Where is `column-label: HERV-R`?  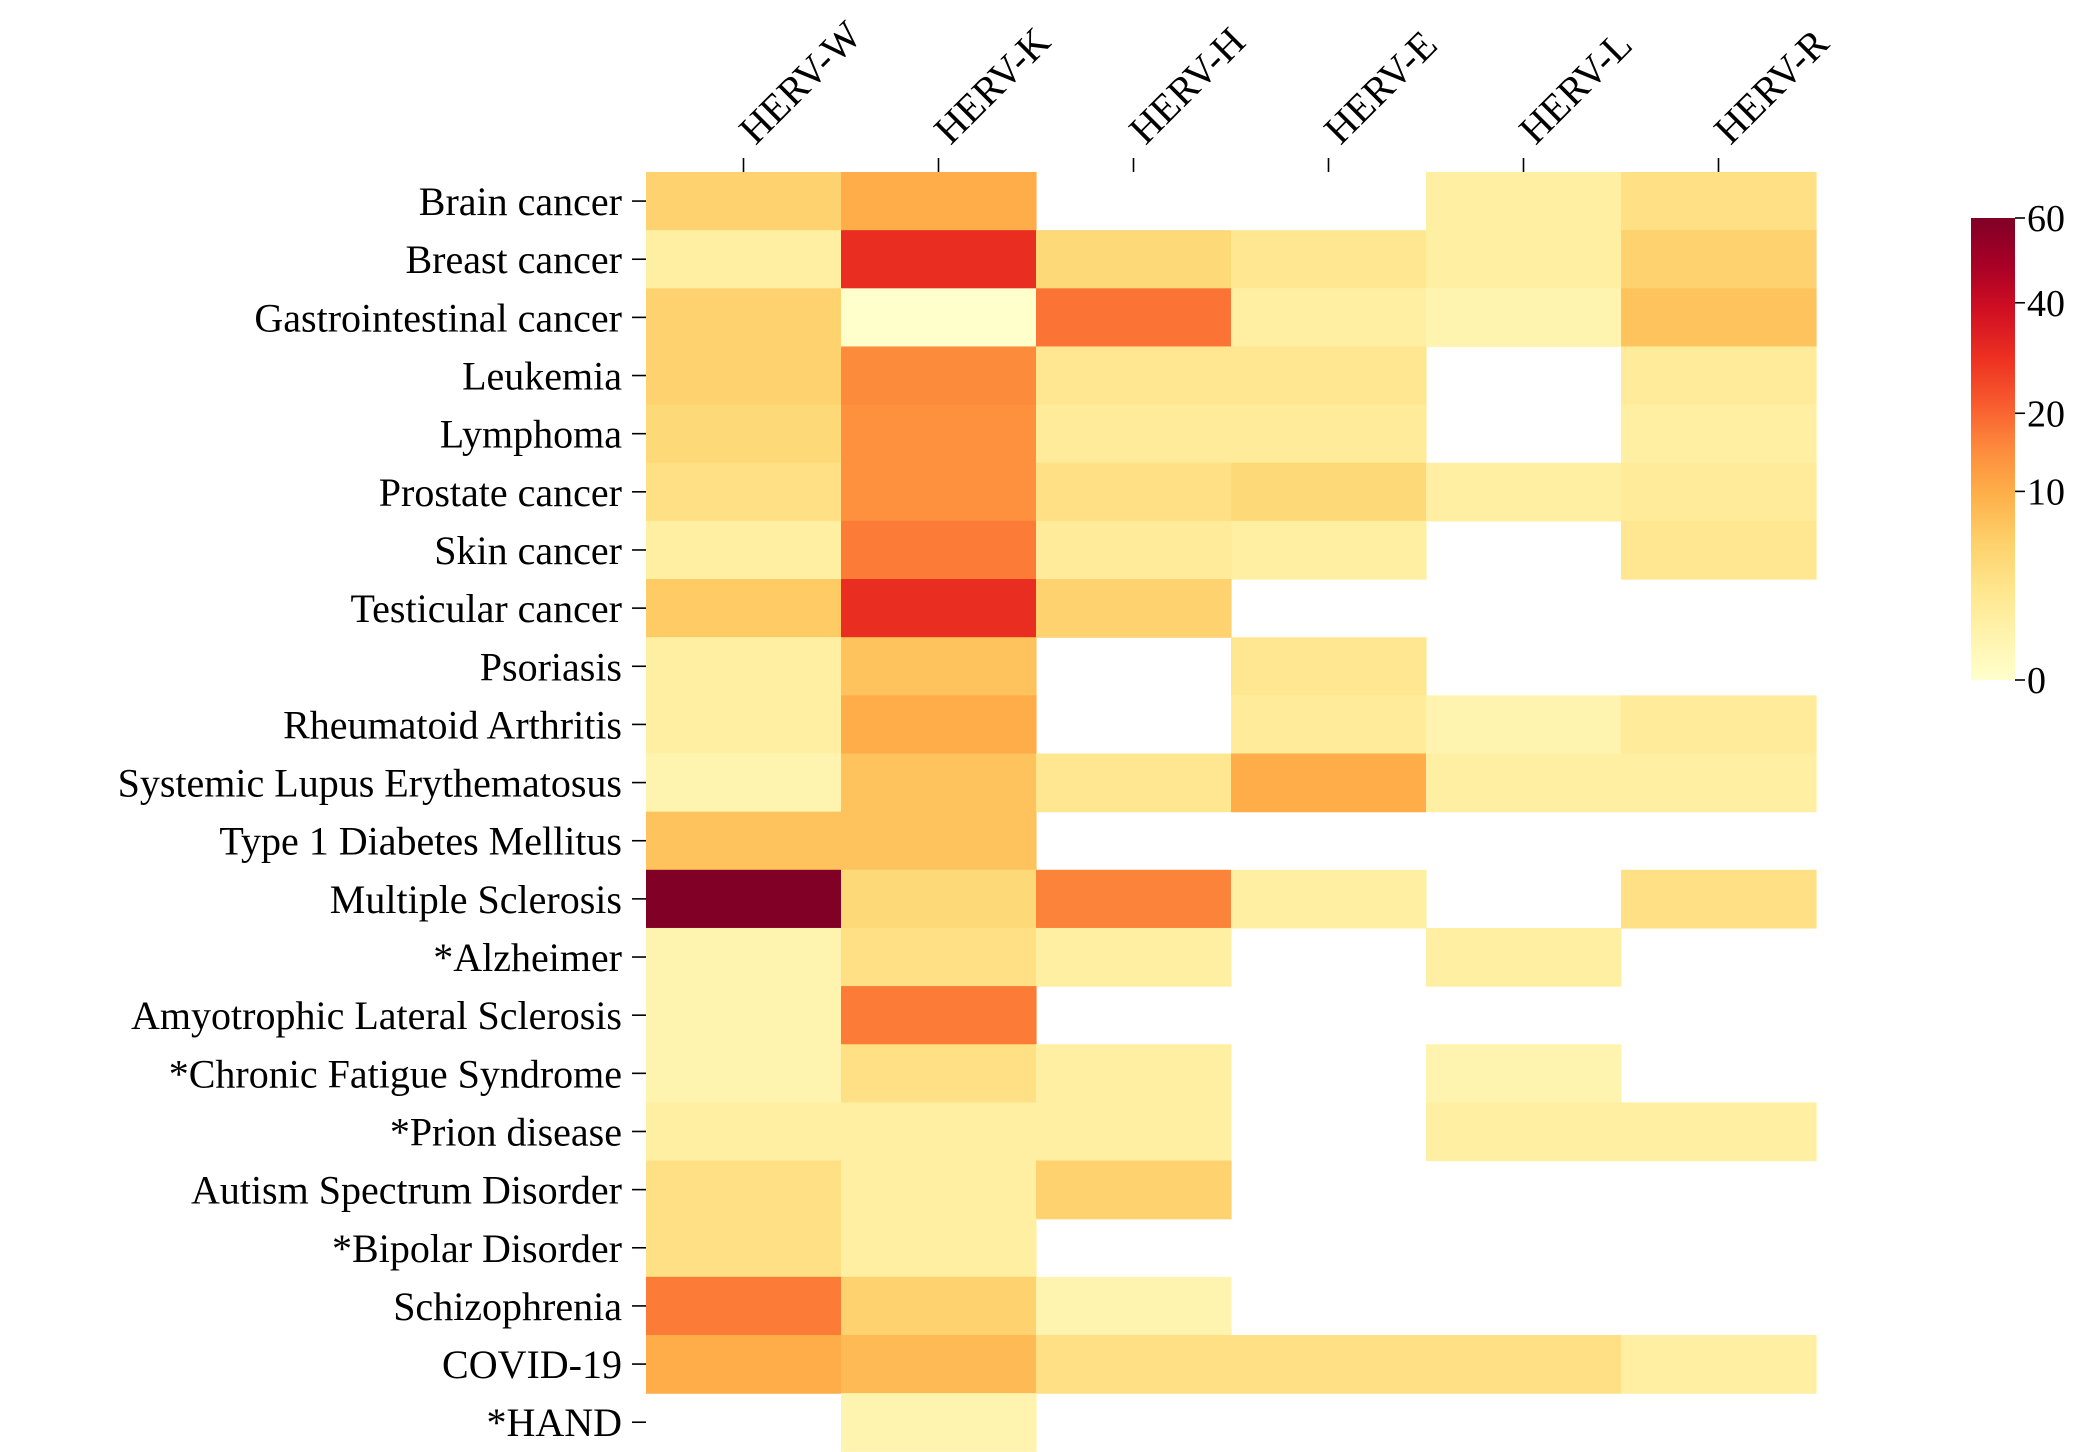
column-label: HERV-R is located at coordinates (1771, 86).